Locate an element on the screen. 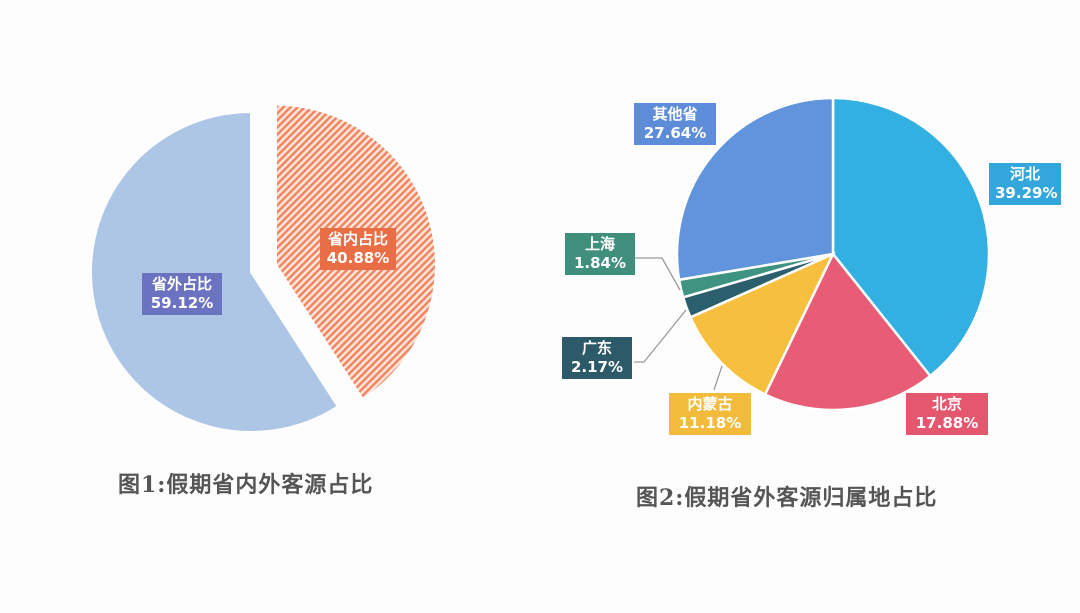 Image resolution: width=1080 pixels, height=613 pixels. leader-line-neimenggu is located at coordinates (718, 378).